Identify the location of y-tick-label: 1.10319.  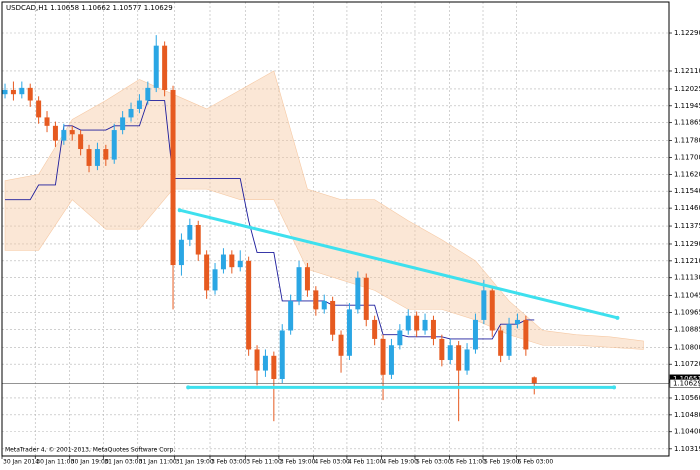
(687, 449).